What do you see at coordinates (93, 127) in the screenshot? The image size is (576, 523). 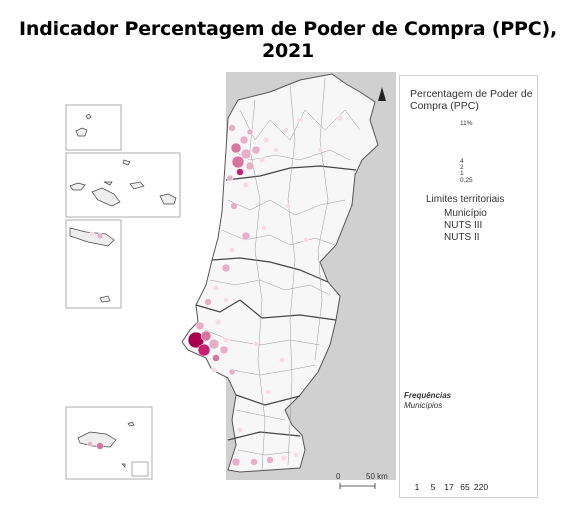 I see `inset-box-azores-west` at bounding box center [93, 127].